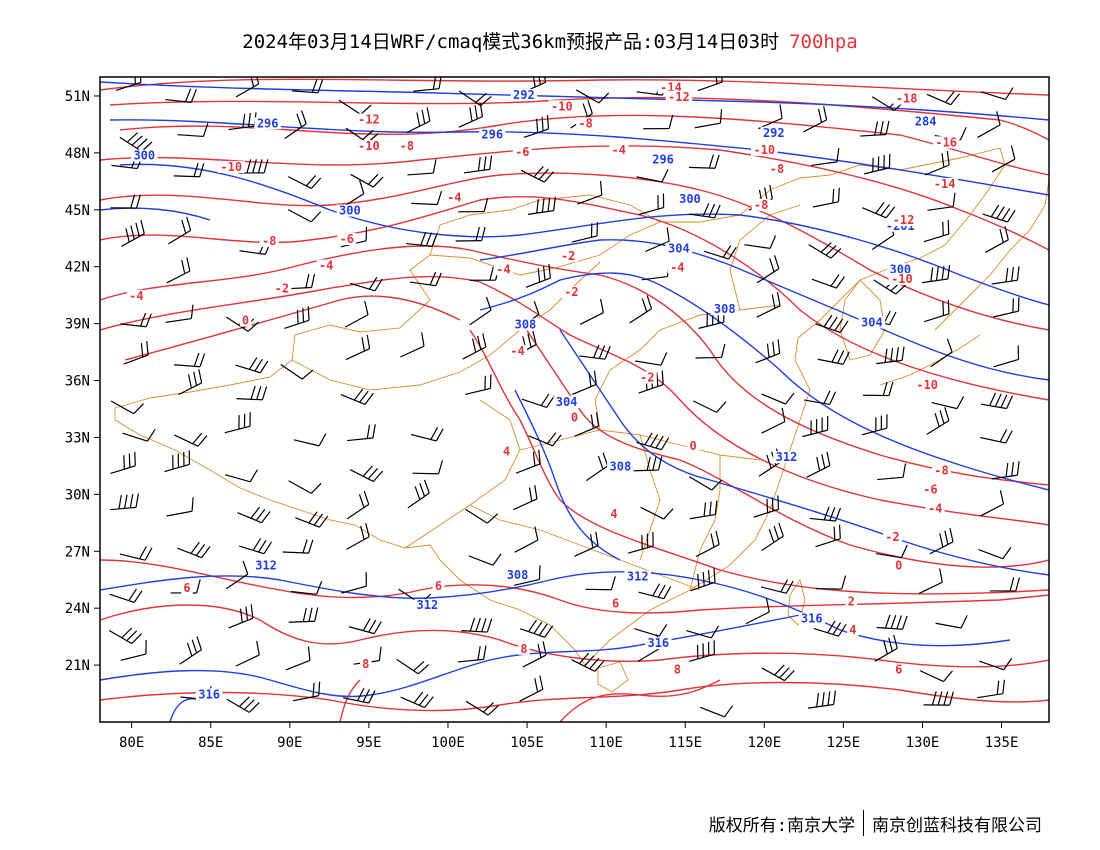 The width and height of the screenshot is (1100, 850). What do you see at coordinates (526, 324) in the screenshot?
I see `contour-label: 308` at bounding box center [526, 324].